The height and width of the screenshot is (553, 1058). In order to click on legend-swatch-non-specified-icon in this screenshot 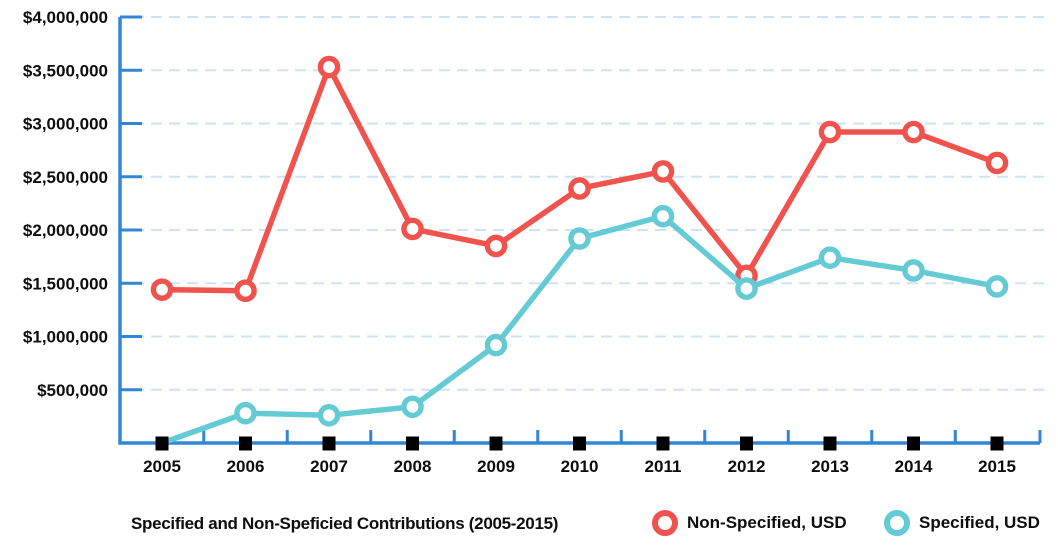, I will do `click(665, 523)`.